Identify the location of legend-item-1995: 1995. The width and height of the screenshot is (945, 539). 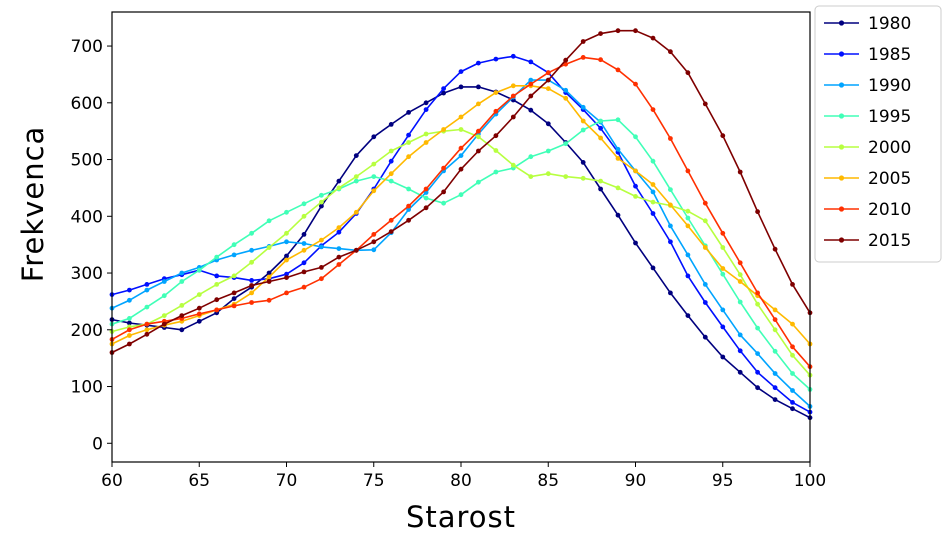
(867, 117).